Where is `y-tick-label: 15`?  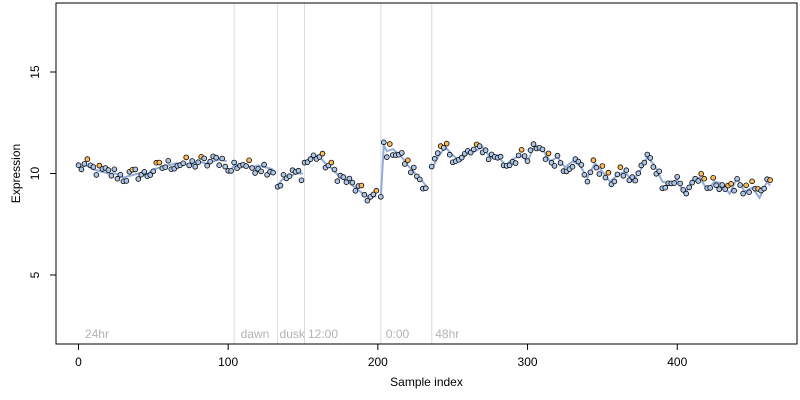 y-tick-label: 15 is located at coordinates (35, 72).